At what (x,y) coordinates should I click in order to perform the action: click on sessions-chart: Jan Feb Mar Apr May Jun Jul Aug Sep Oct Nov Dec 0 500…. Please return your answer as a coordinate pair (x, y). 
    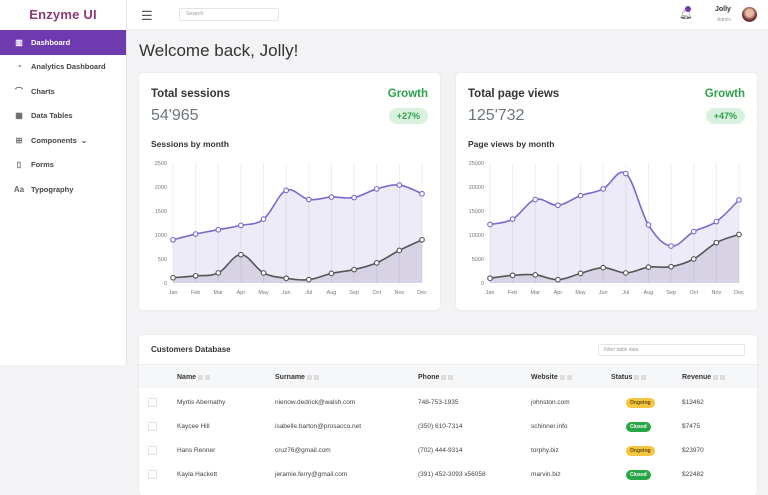
    Looking at the image, I should click on (291, 228).